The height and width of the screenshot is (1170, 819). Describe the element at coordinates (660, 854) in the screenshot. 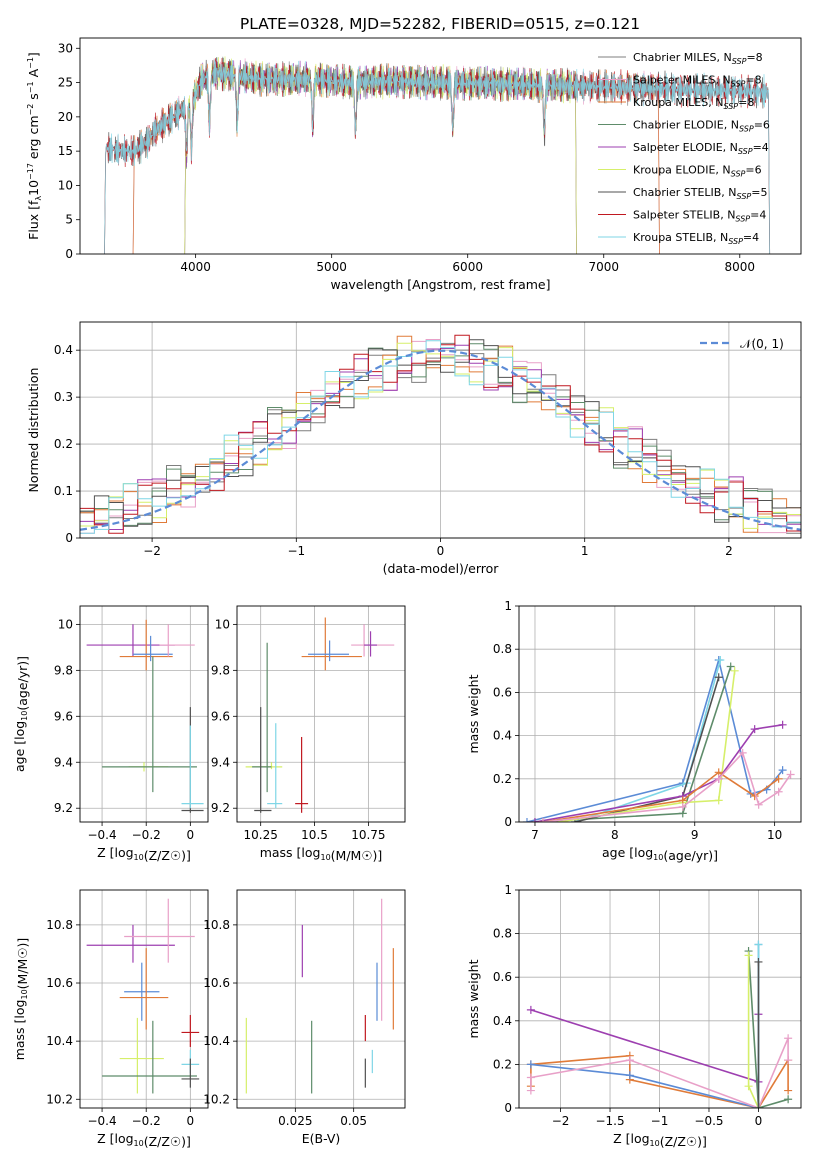

I see `x-axis-label: age [log10(age/yr)]` at that location.